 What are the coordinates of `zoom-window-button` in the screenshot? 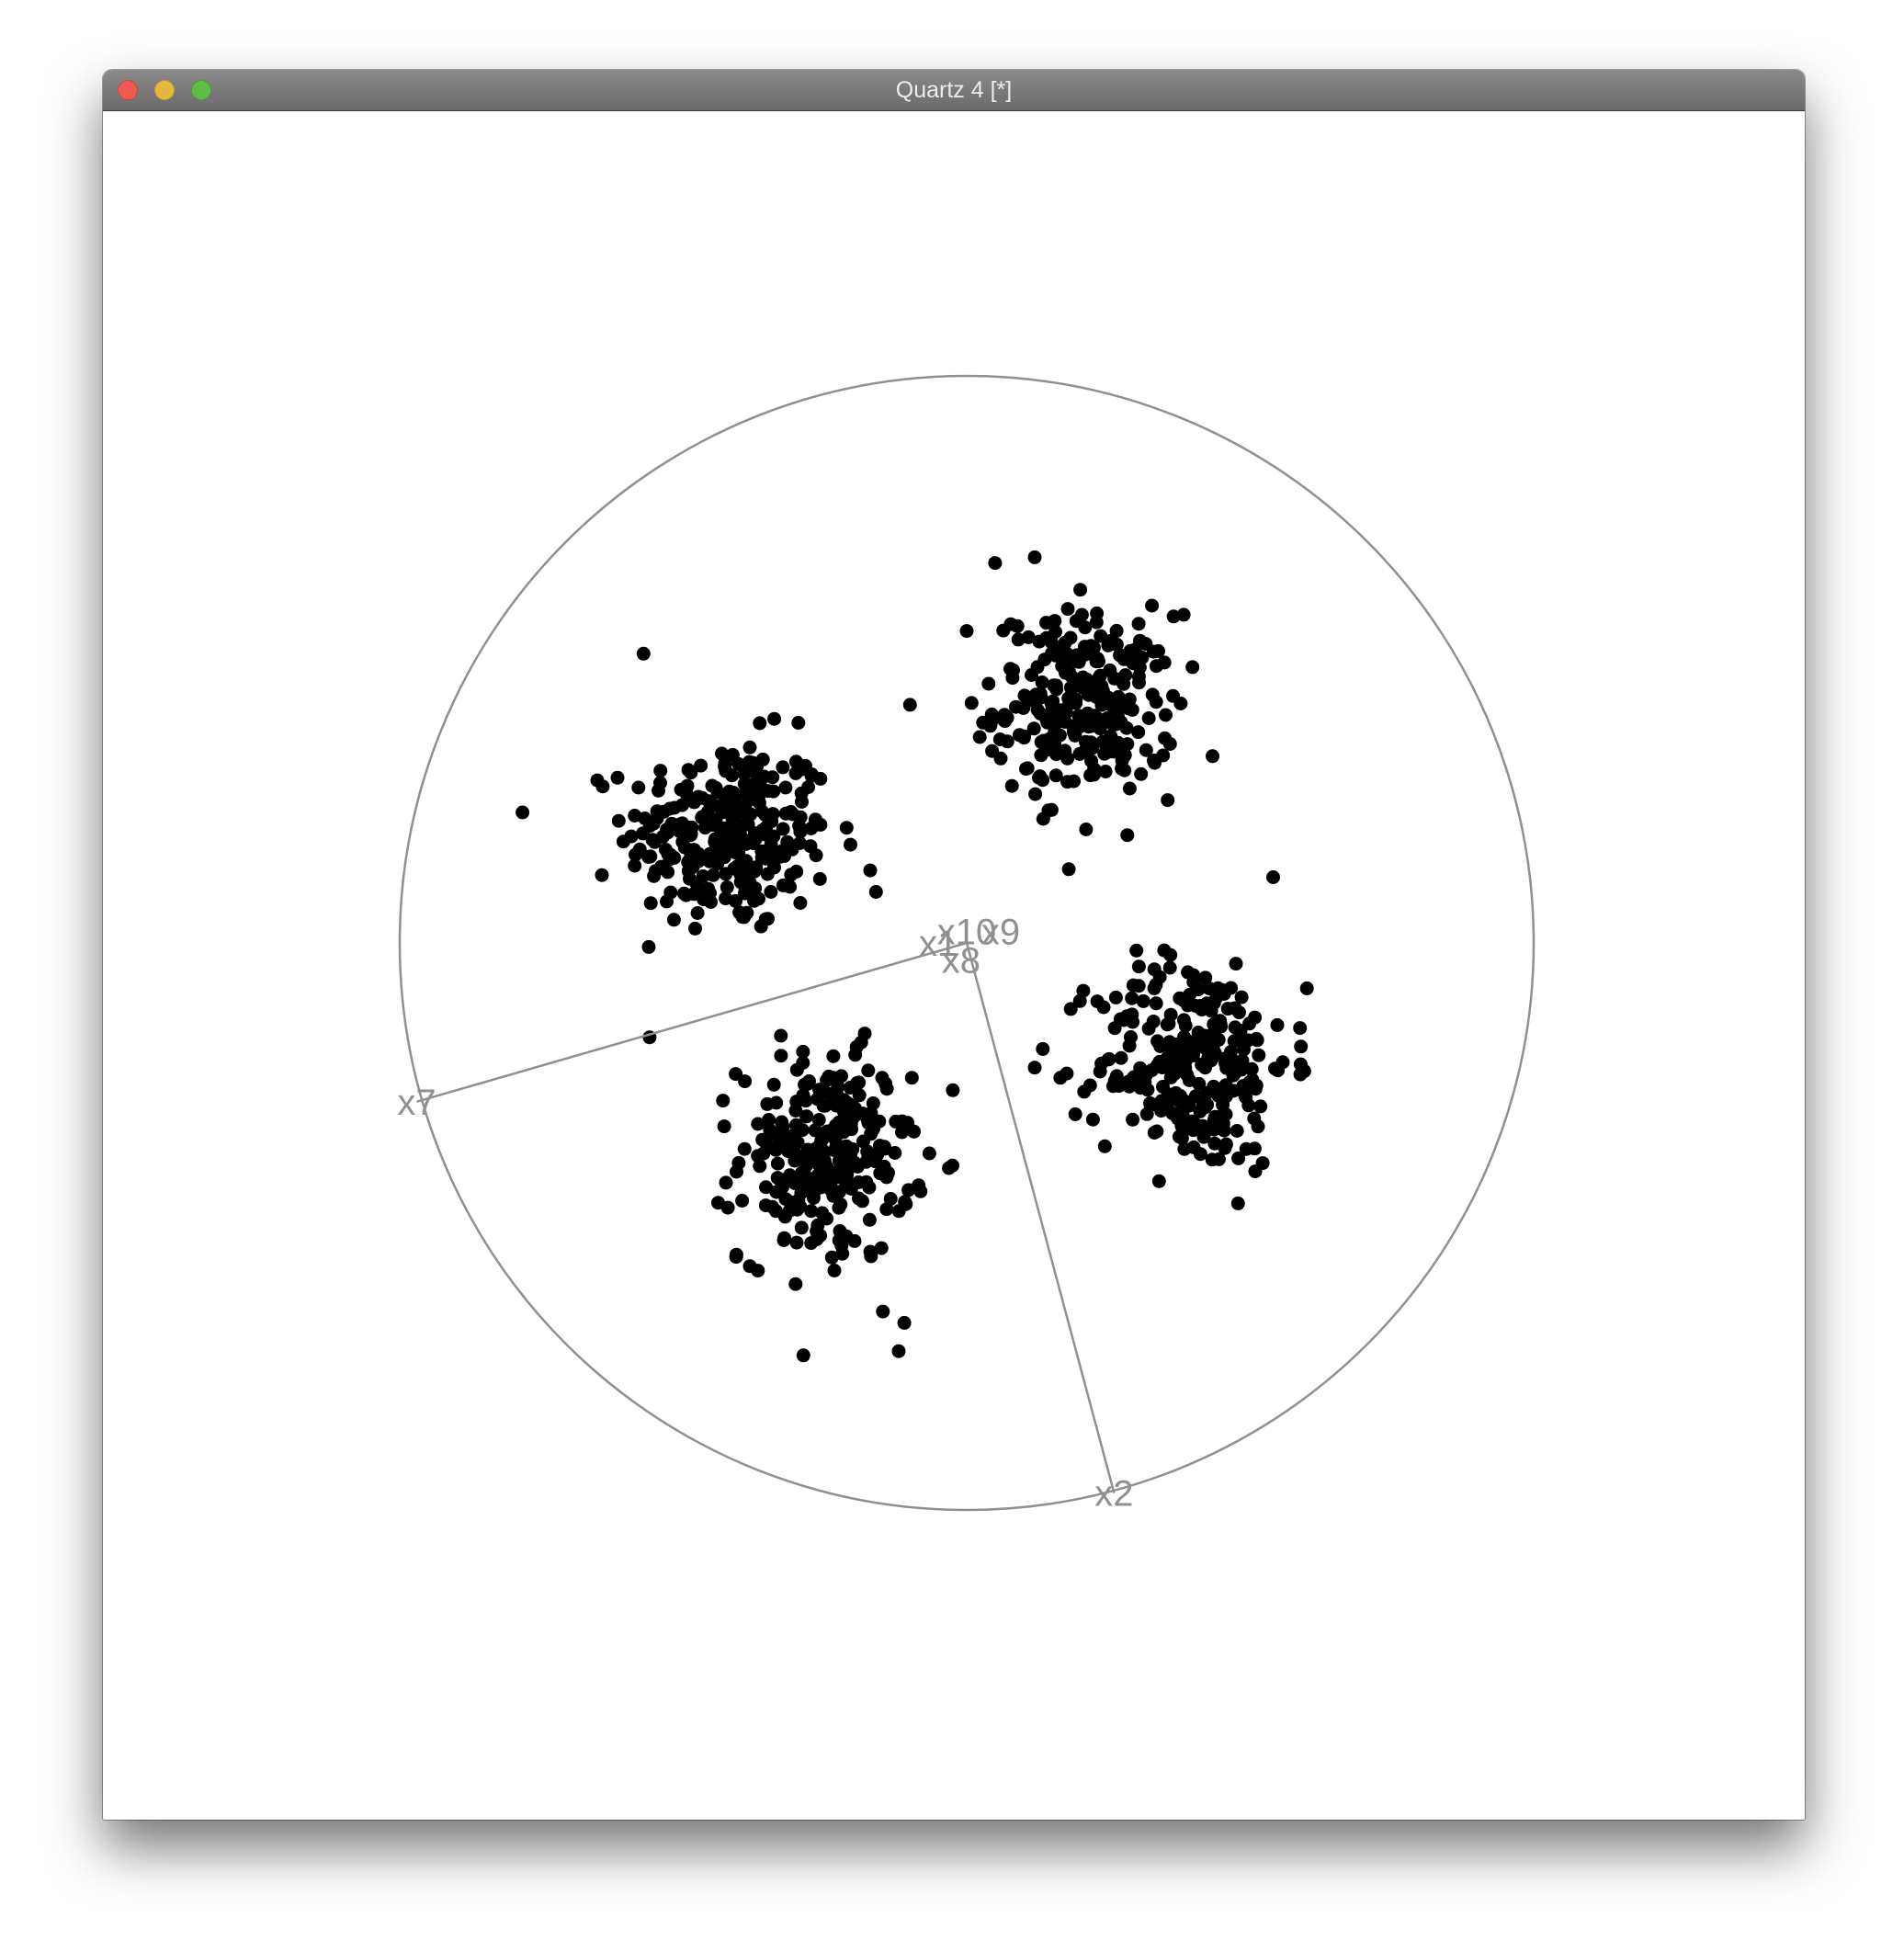 It's located at (201, 90).